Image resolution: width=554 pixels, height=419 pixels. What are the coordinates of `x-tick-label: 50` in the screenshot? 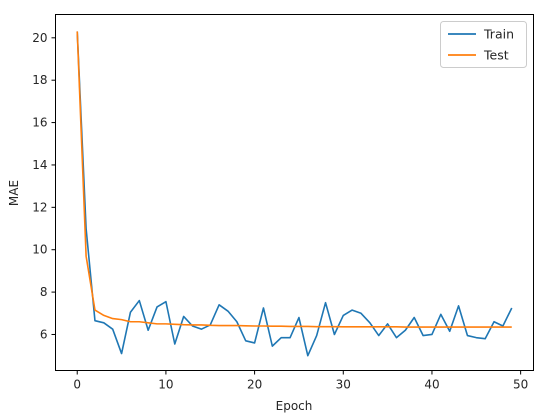 It's located at (520, 385).